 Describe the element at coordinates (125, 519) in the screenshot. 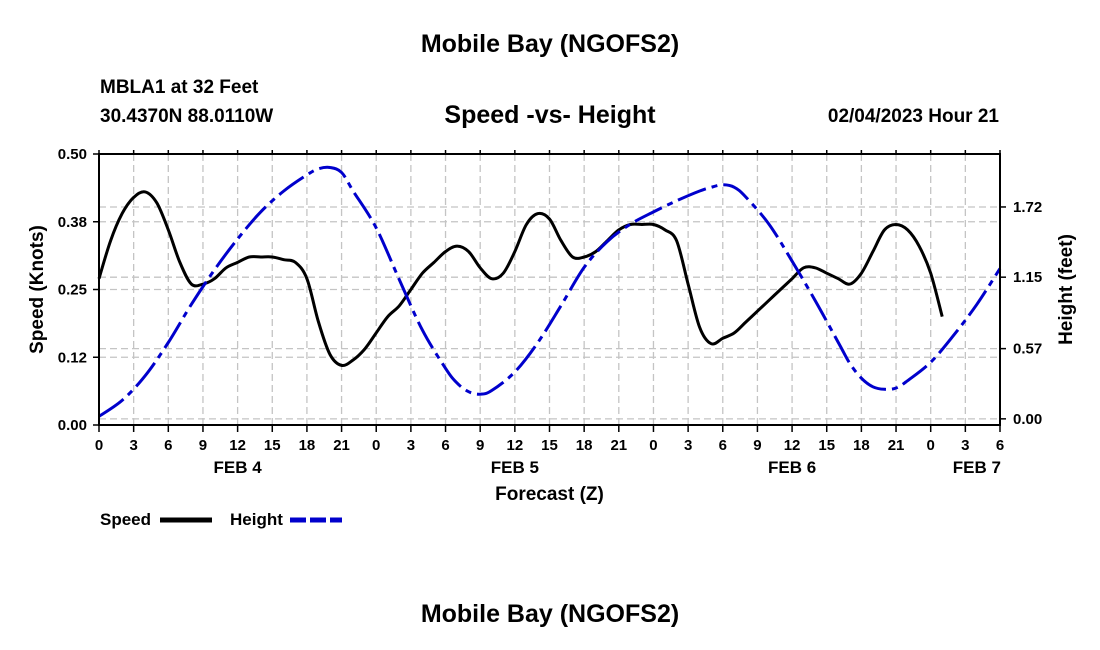

I see `legend-label-speed: Speed` at that location.